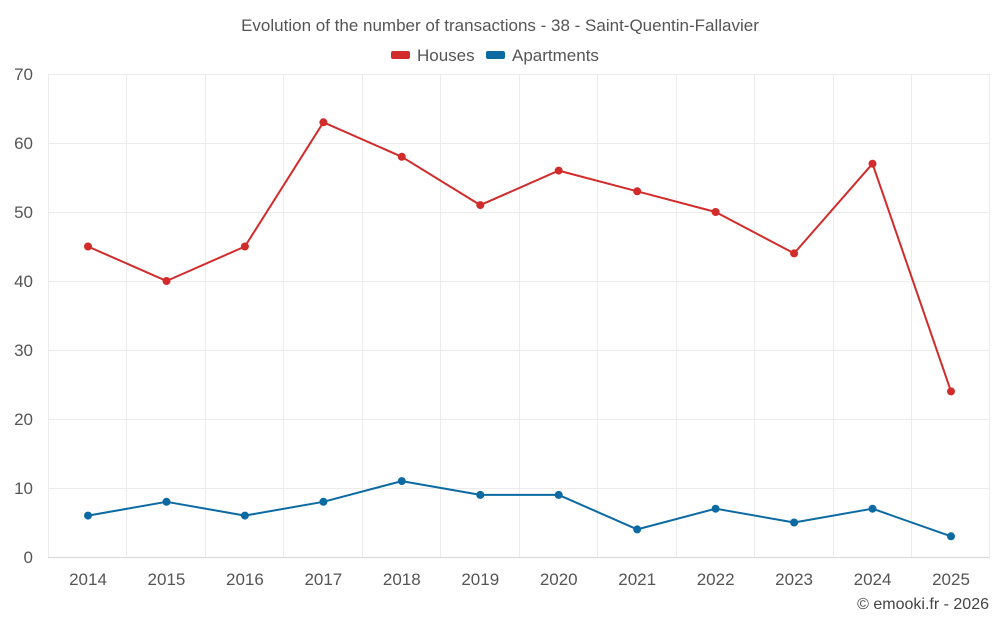  Describe the element at coordinates (23, 350) in the screenshot. I see `y-tick-label: 30` at that location.